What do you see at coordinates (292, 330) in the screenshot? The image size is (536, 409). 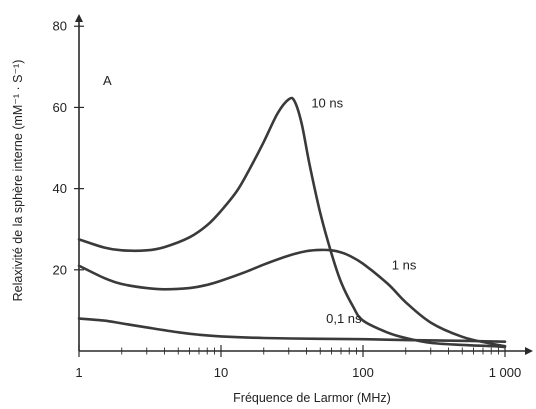 I see `series-curve-0-1-ns` at bounding box center [292, 330].